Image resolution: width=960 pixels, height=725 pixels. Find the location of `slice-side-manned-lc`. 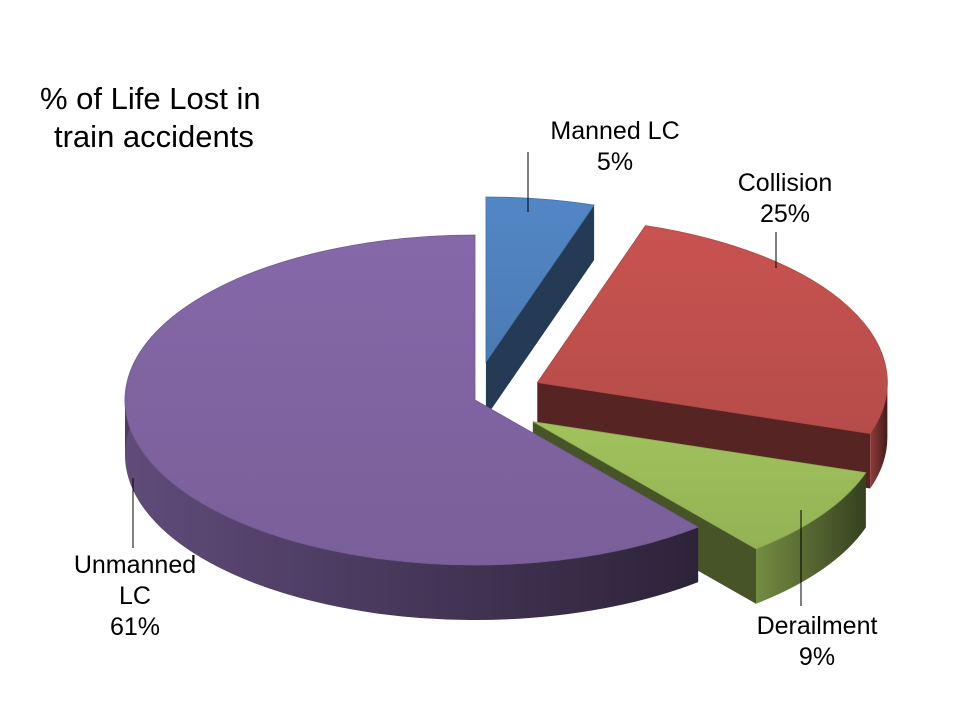

slice-side-manned-lc is located at coordinates (540, 311).